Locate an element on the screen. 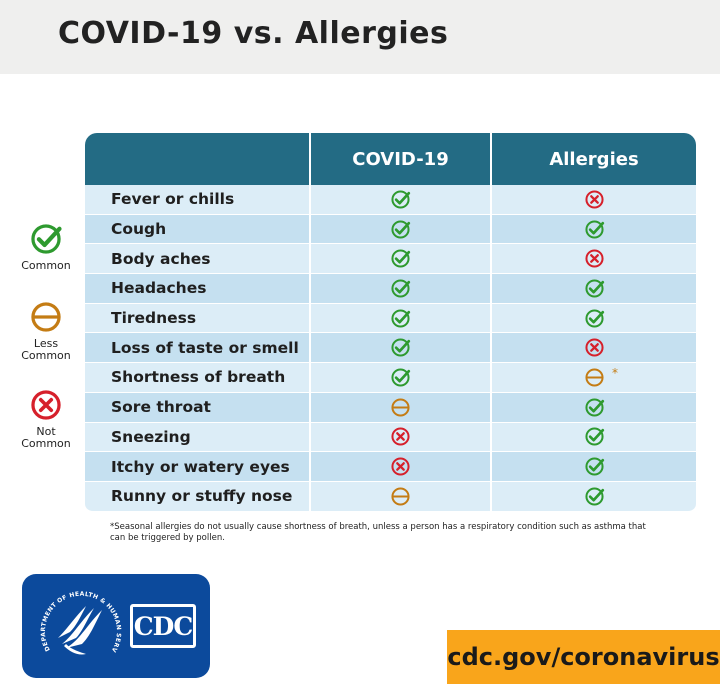 This screenshot has width=720, height=684. legend-label-not-common: Not Common is located at coordinates (46, 438).